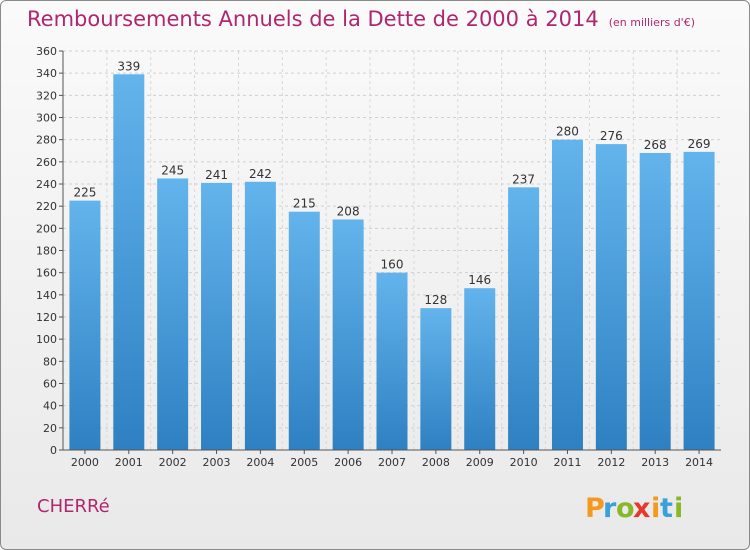  I want to click on svg-text: P, so click(595, 508).